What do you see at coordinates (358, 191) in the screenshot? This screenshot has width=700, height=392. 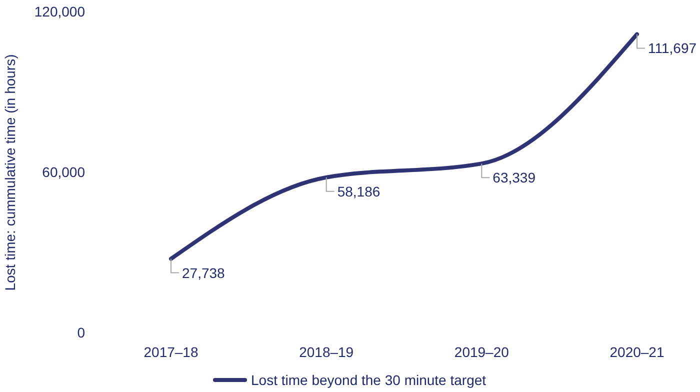 I see `data-label: 58,186` at bounding box center [358, 191].